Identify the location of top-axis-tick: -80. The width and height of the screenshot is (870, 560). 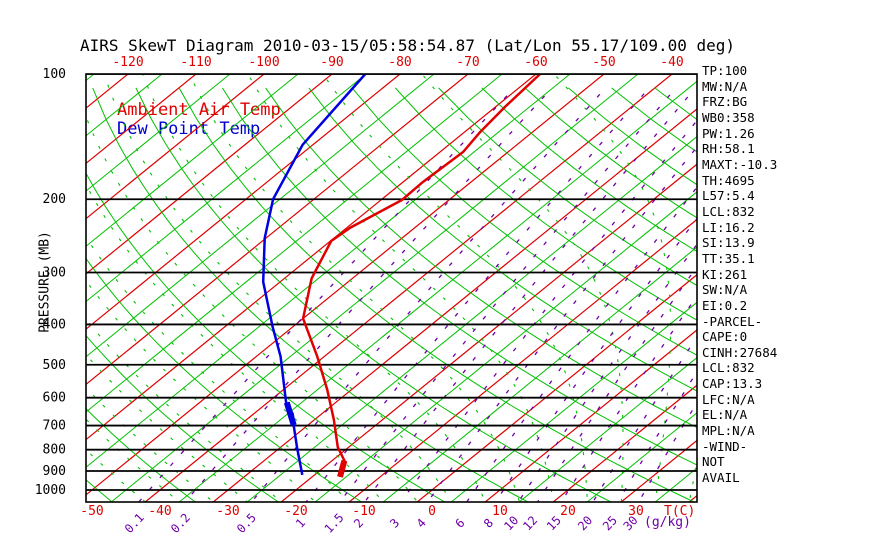
(399, 62).